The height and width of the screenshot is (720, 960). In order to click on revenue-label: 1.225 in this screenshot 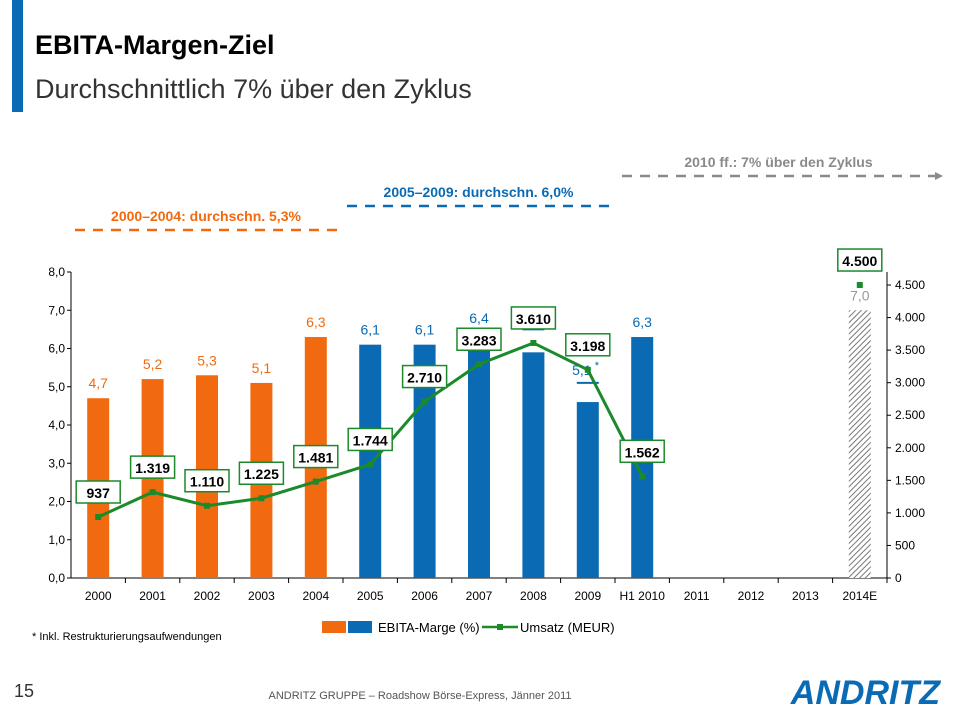, I will do `click(261, 474)`.